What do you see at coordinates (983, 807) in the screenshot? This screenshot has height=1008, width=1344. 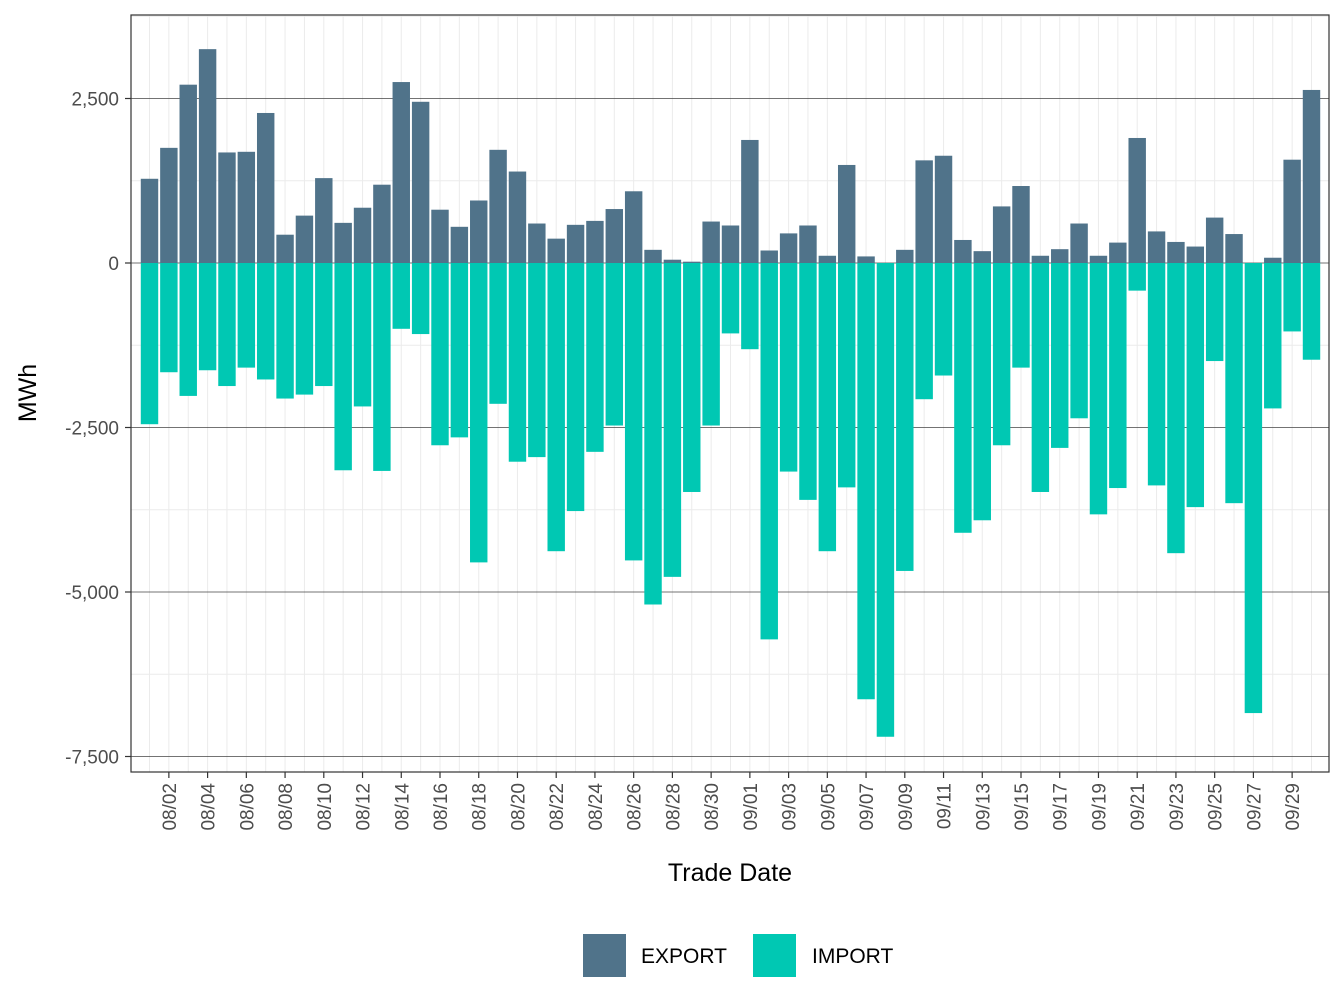 I see `x-tick-label: 09/13` at bounding box center [983, 807].